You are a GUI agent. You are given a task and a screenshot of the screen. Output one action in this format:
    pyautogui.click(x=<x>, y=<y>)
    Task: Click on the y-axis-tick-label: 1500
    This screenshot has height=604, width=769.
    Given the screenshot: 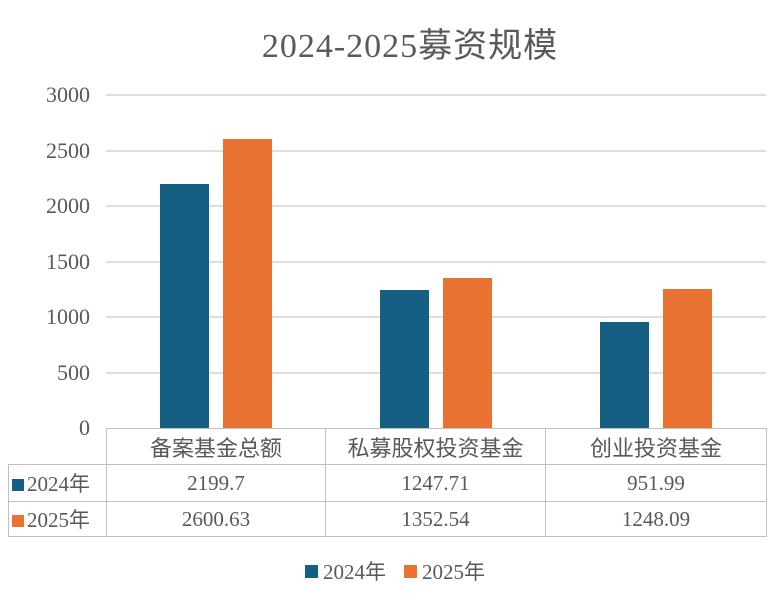 What is the action you would take?
    pyautogui.click(x=68, y=261)
    